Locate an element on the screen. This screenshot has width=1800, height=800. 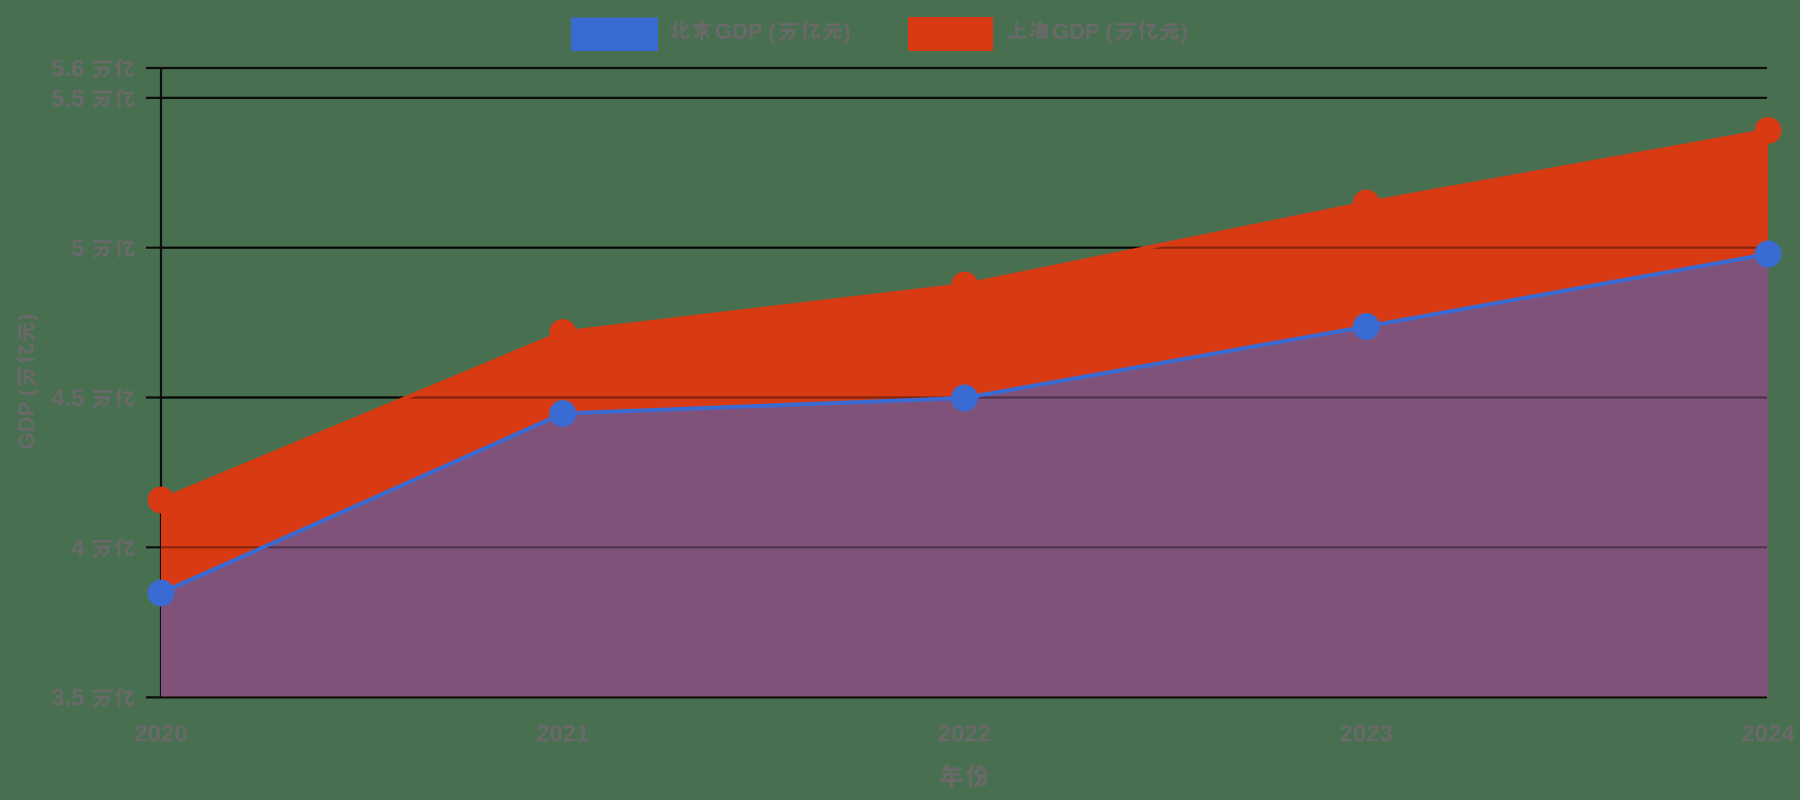
svg-text: 4 is located at coordinates (78, 548).